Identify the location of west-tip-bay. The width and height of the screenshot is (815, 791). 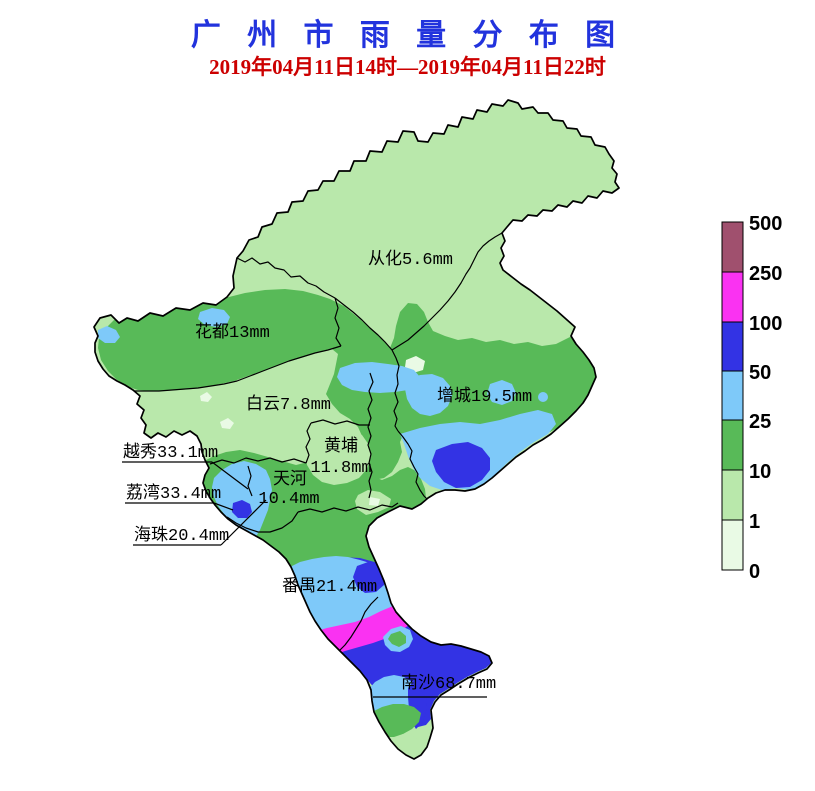
(109, 334).